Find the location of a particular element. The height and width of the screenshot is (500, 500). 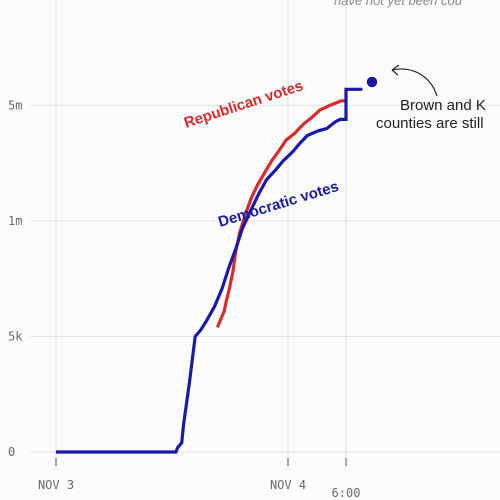

y-tick-label-2: 1m is located at coordinates (15, 221).